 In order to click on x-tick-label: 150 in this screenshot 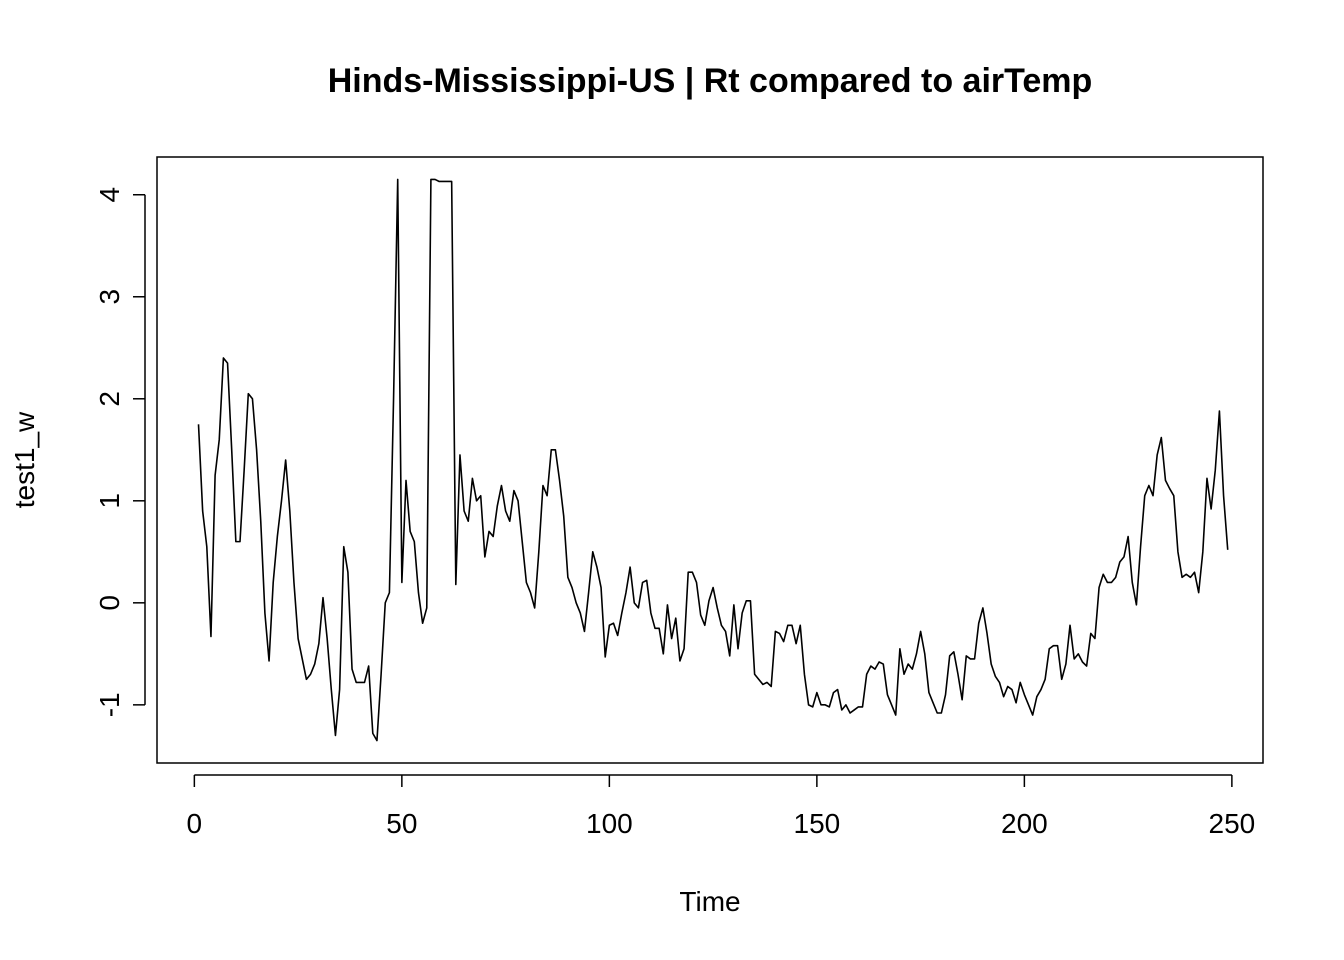, I will do `click(817, 823)`.